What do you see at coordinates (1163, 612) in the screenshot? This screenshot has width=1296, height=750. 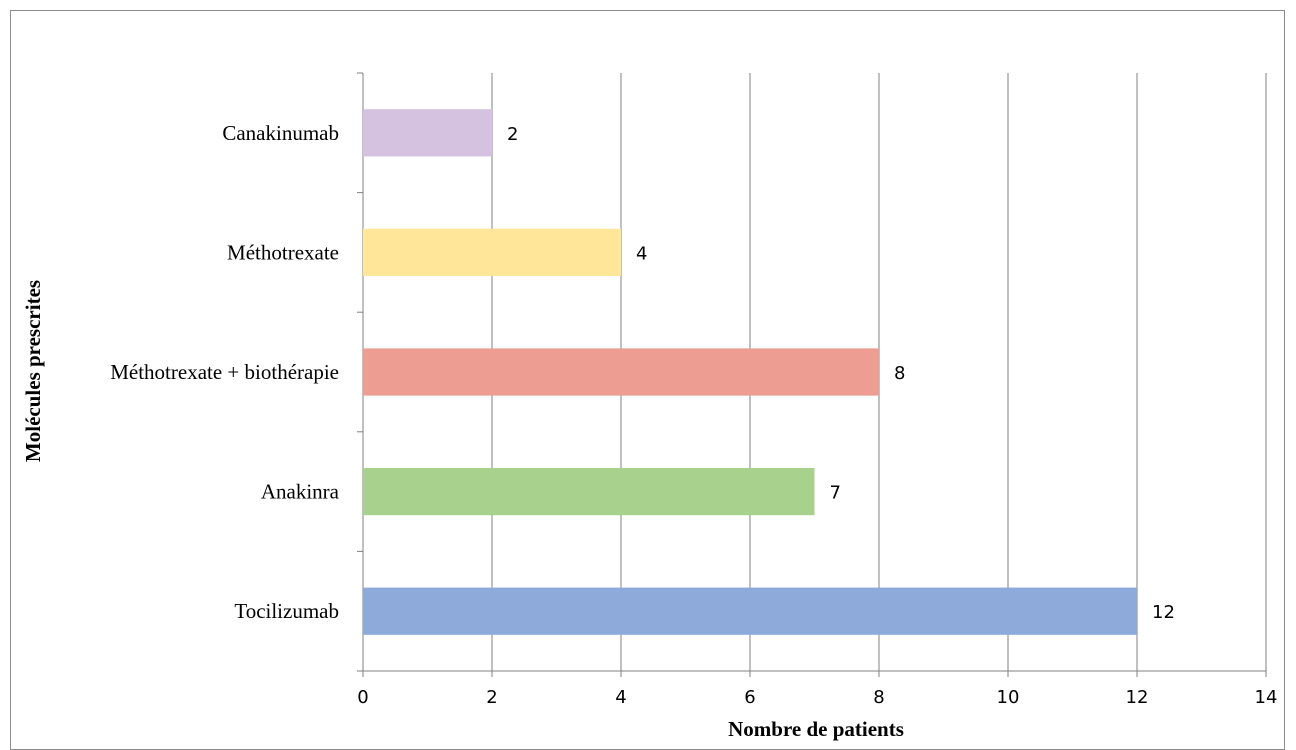 I see `data-label-0: 12` at bounding box center [1163, 612].